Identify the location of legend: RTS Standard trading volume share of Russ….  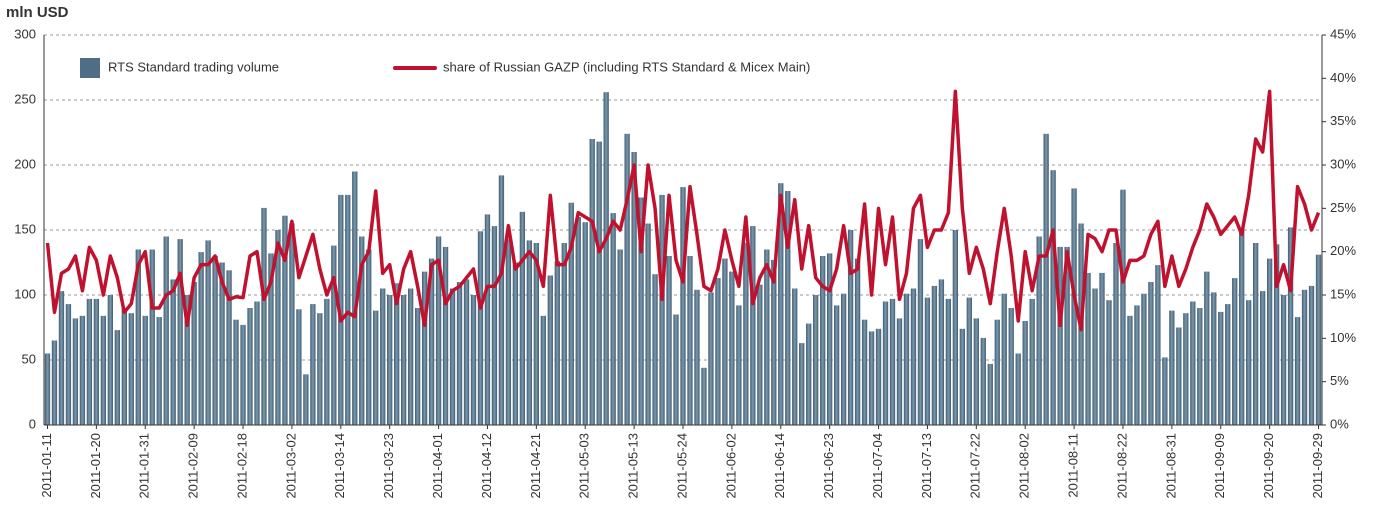
(445, 68).